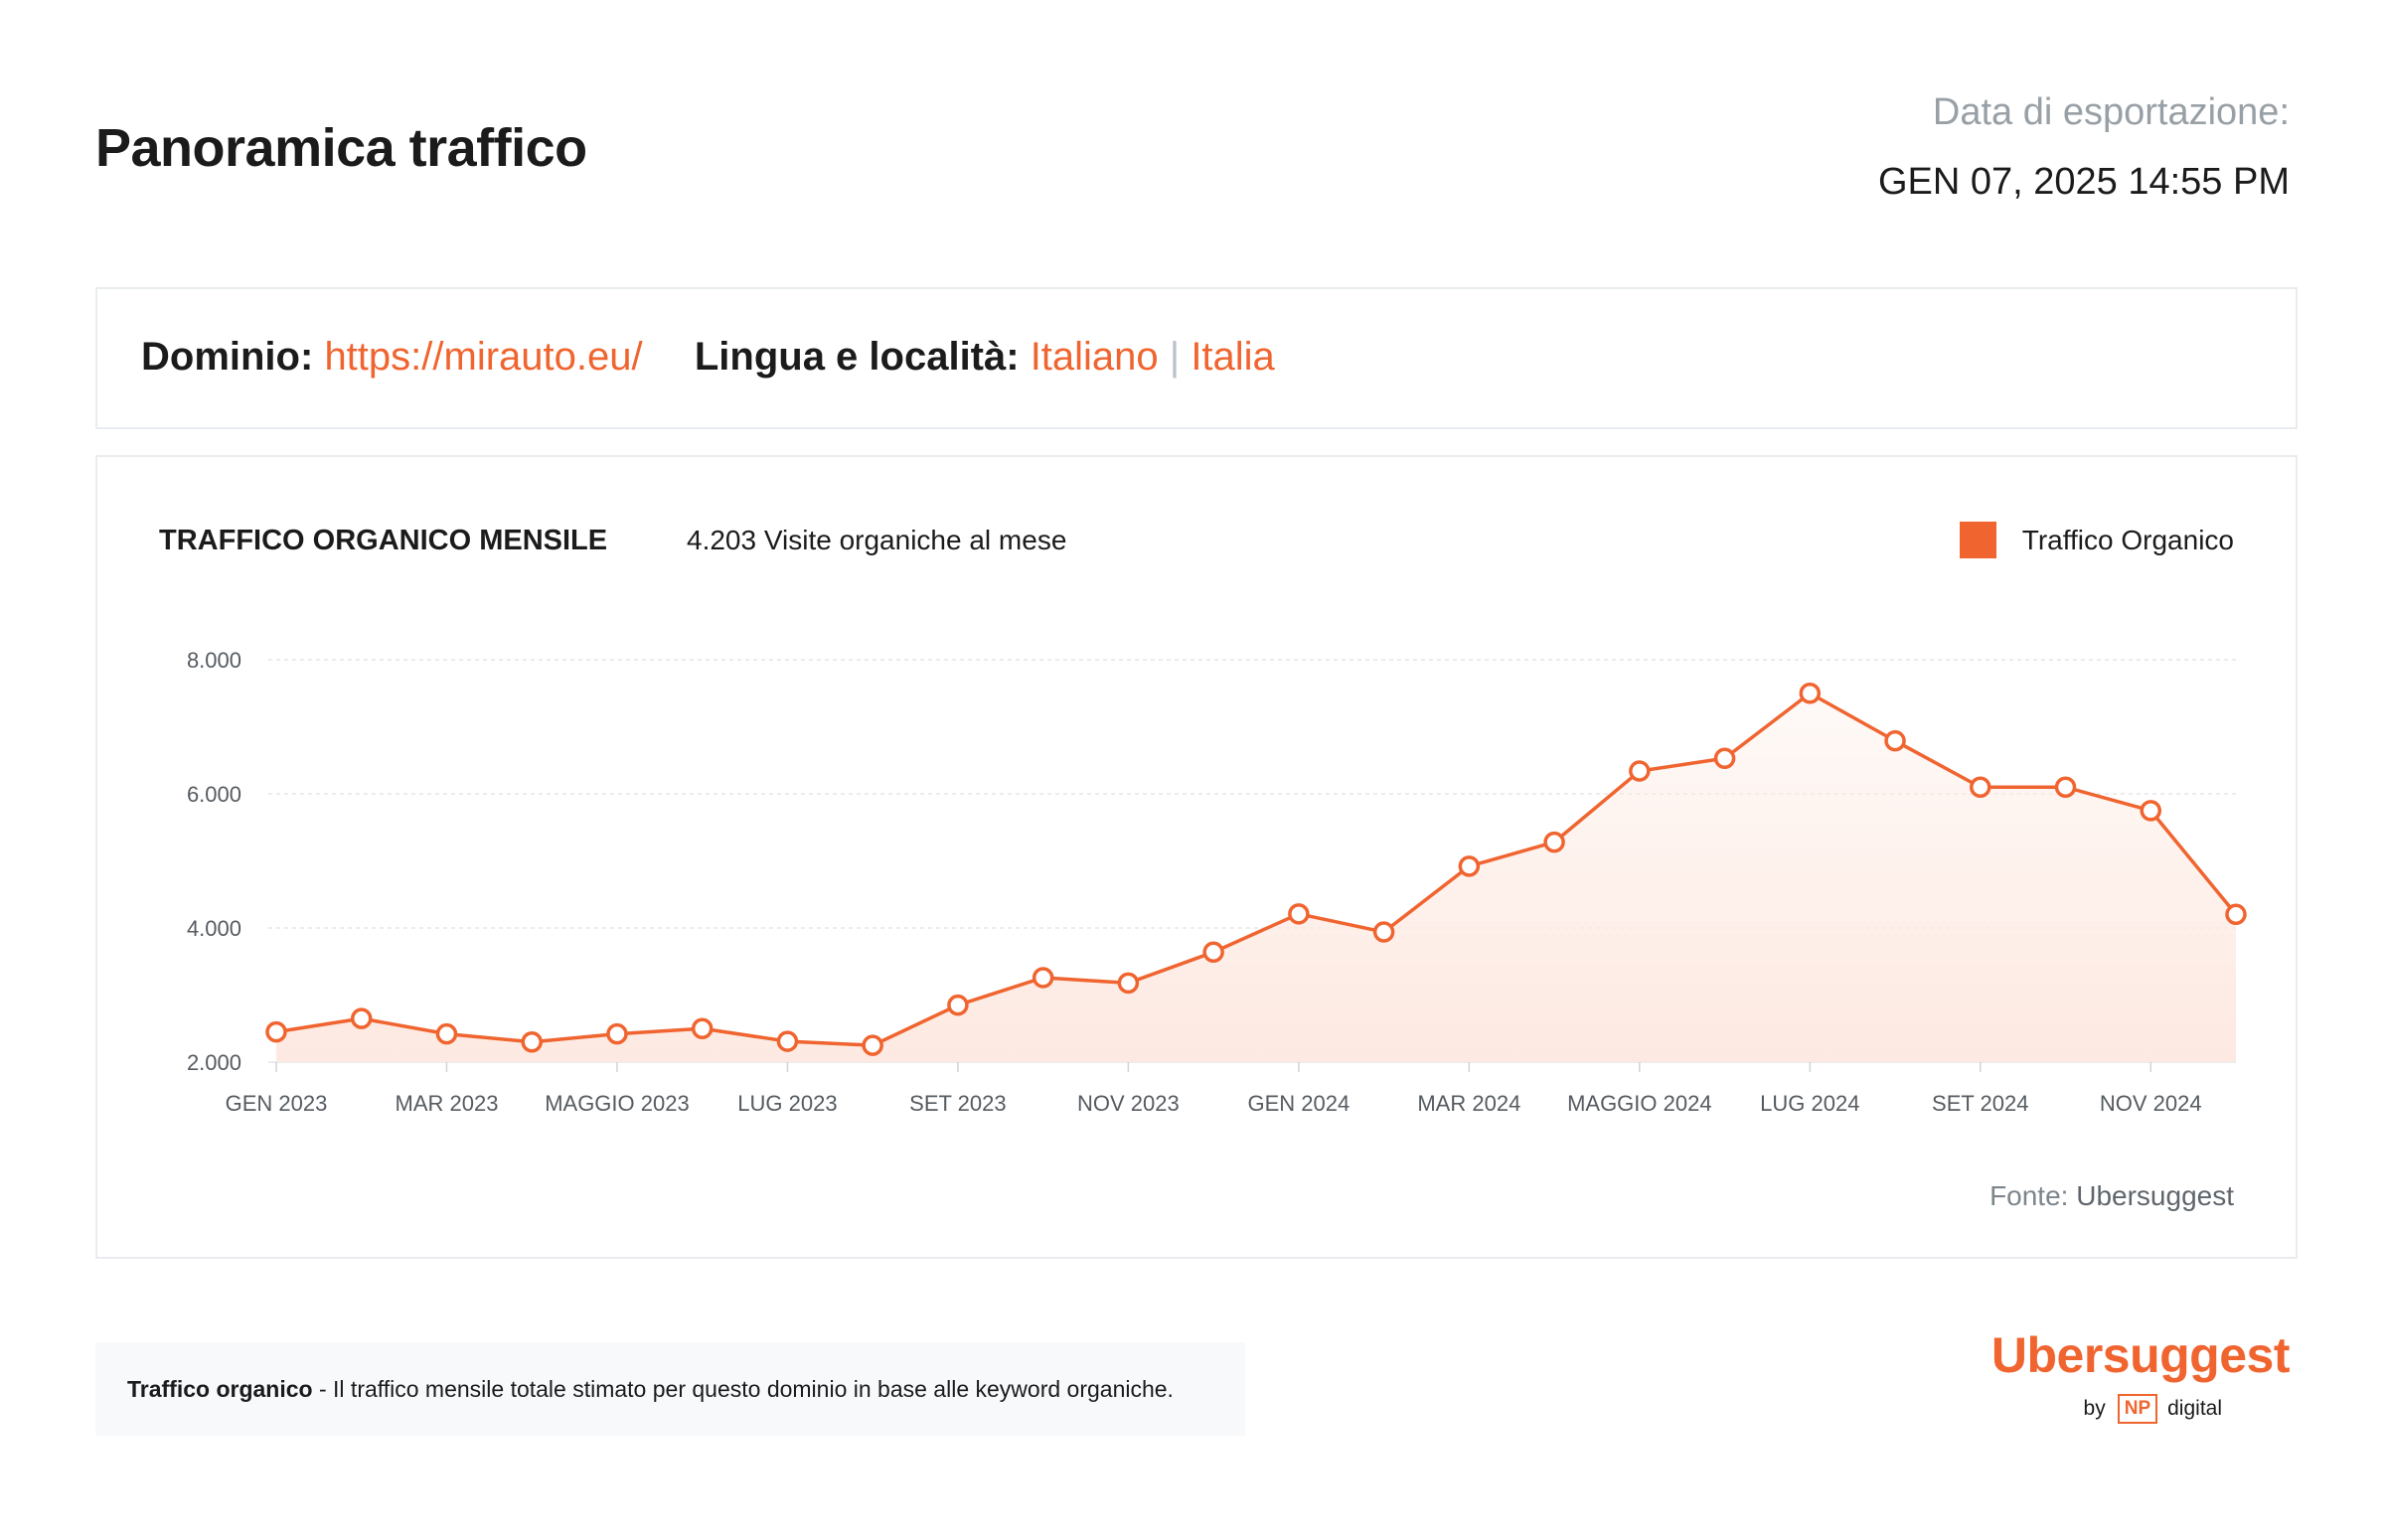  Describe the element at coordinates (2084, 182) in the screenshot. I see `export-date: GEN 07, 2025 14:55 PM` at that location.